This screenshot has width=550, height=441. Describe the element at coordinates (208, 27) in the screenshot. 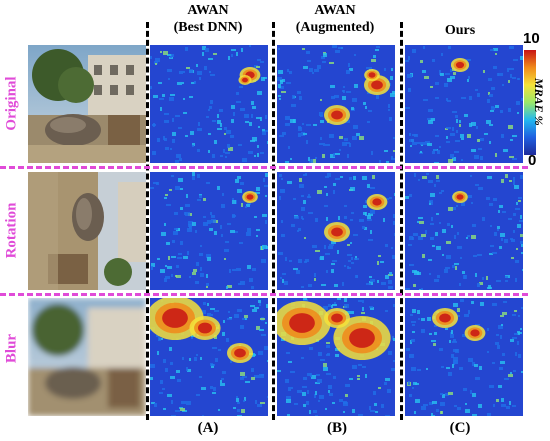

I see `column-title-a-line2: (Best DNN)` at that location.